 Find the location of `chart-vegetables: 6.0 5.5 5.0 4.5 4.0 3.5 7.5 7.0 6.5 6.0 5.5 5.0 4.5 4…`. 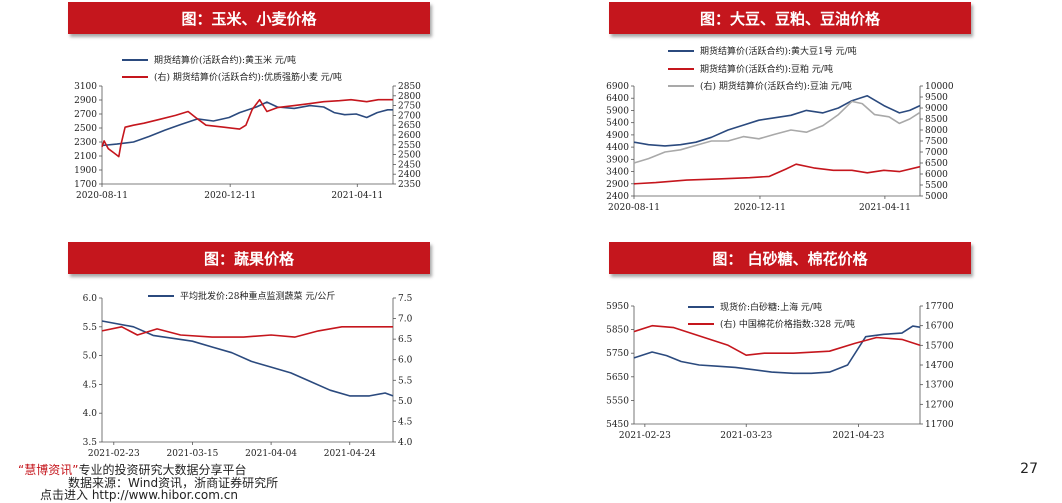

chart-vegetables: 6.0 5.5 5.0 4.5 4.0 3.5 7.5 7.0 6.5 6.0 5.5 5.0 4.5 4… is located at coordinates (248, 374).